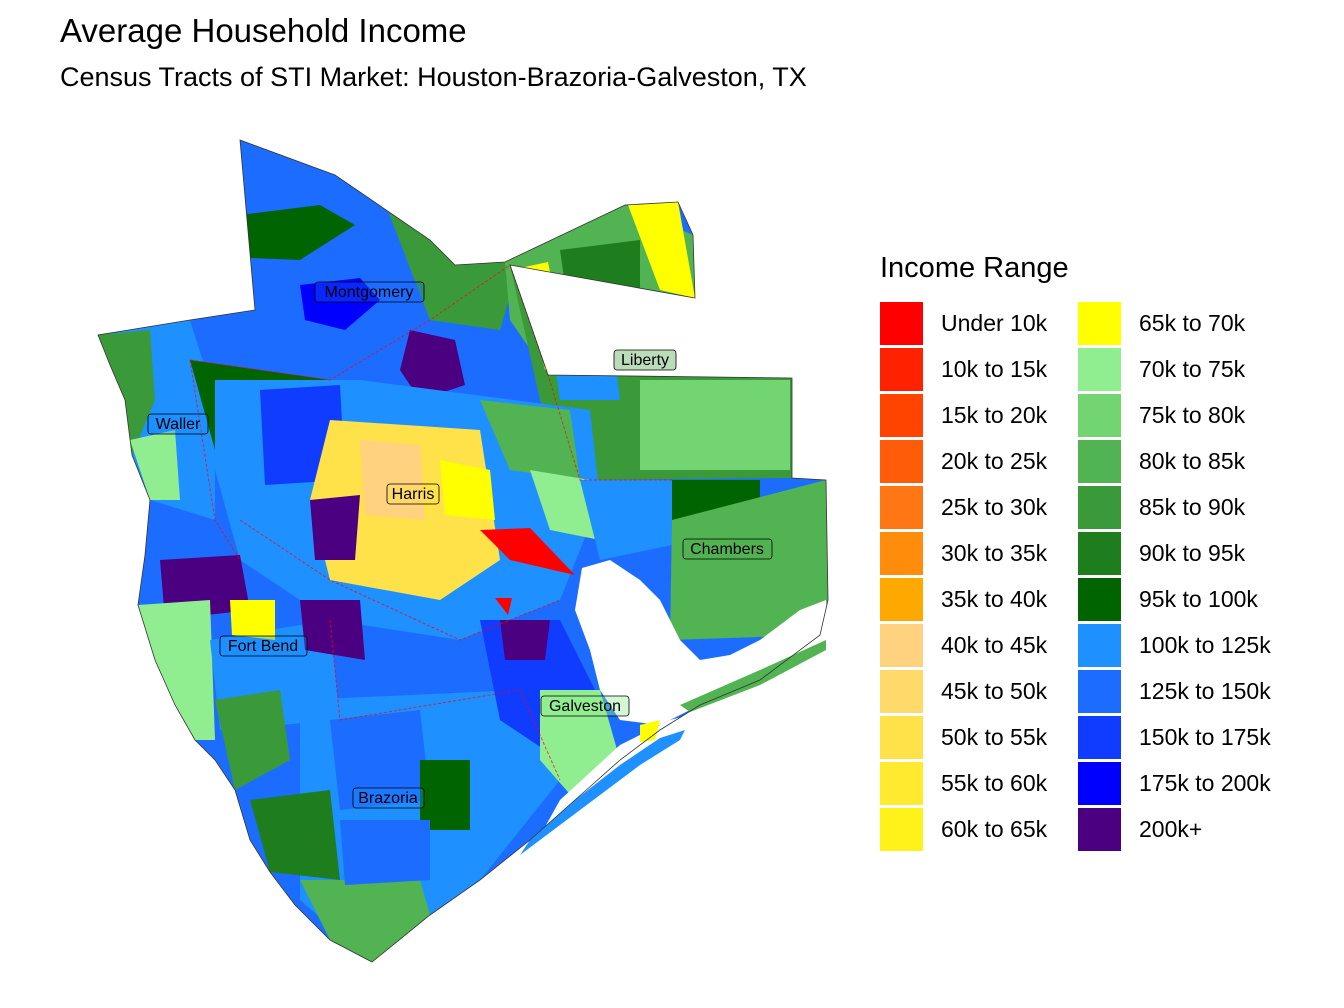 This screenshot has height=1008, width=1344. Describe the element at coordinates (126, 392) in the screenshot. I see `waller-west` at that location.